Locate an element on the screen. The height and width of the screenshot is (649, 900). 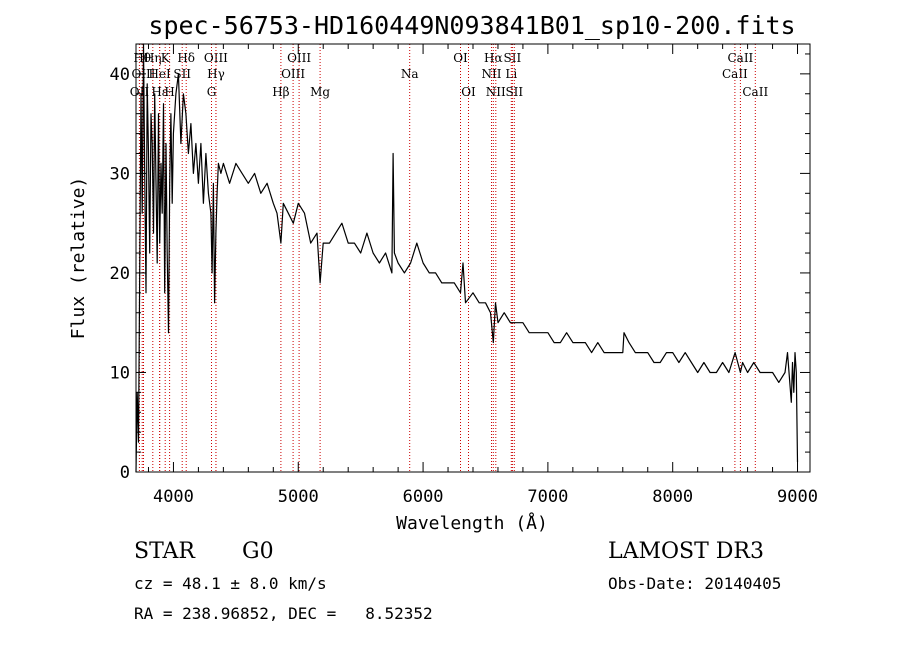
x-tick-label-1: 5000 is located at coordinates (298, 497).